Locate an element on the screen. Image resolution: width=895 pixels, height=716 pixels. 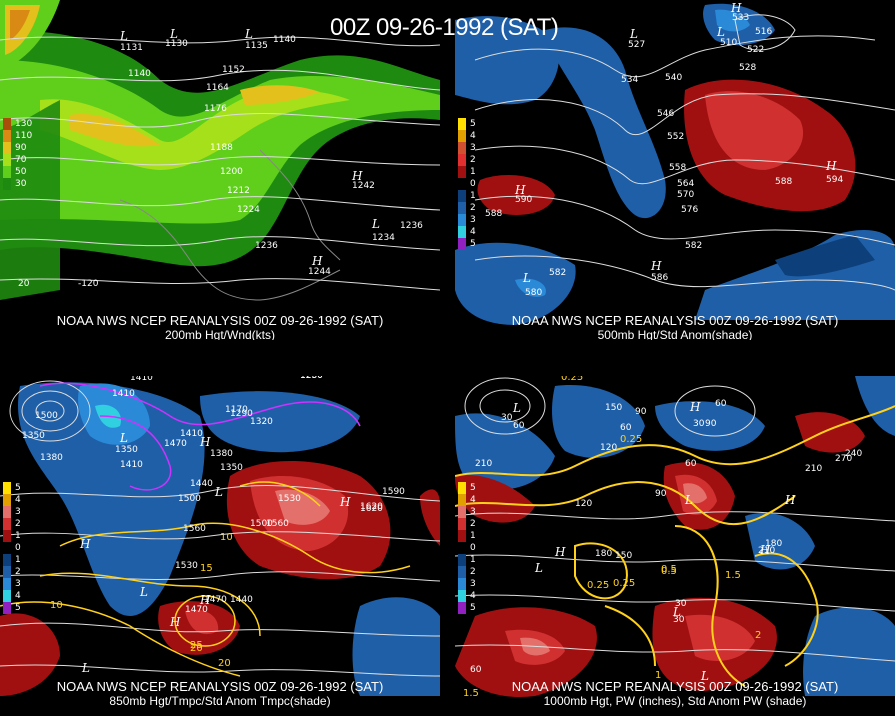
legend-200mb: 130 110 90 70 50 30 is located at coordinates (17, 154).